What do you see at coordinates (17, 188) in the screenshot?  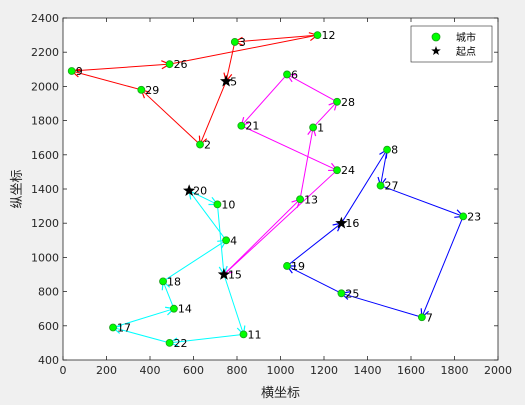 I see `y-axis-label: 纵坐标` at bounding box center [17, 188].